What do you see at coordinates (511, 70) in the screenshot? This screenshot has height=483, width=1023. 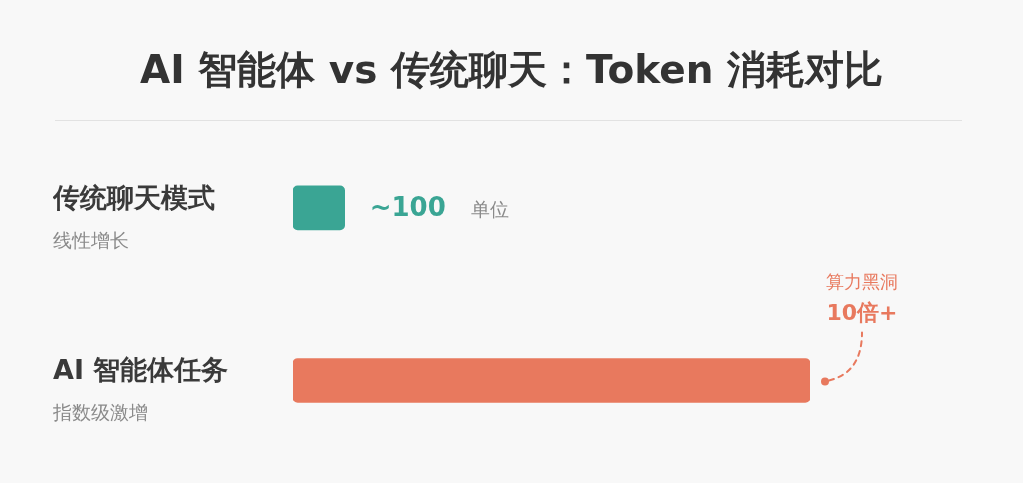 I see `chart-title: AI 智能体 vs 传统聊天：Token 消耗对比` at bounding box center [511, 70].